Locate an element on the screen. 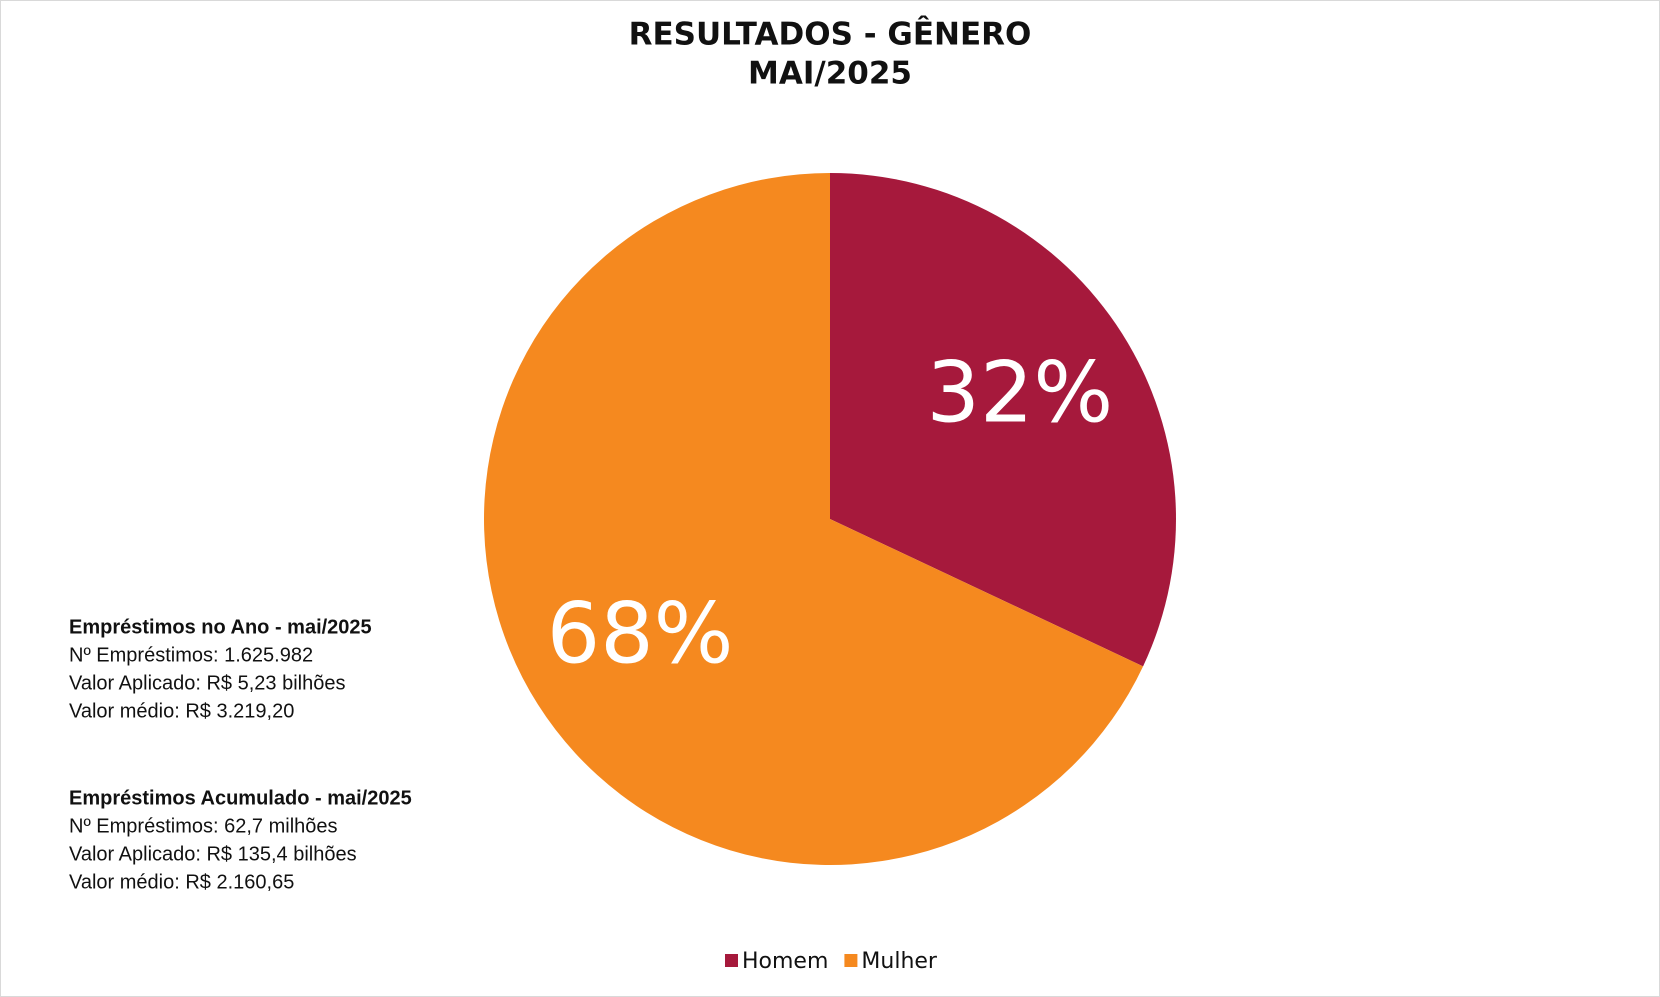  pie-slice is located at coordinates (1003, 420).